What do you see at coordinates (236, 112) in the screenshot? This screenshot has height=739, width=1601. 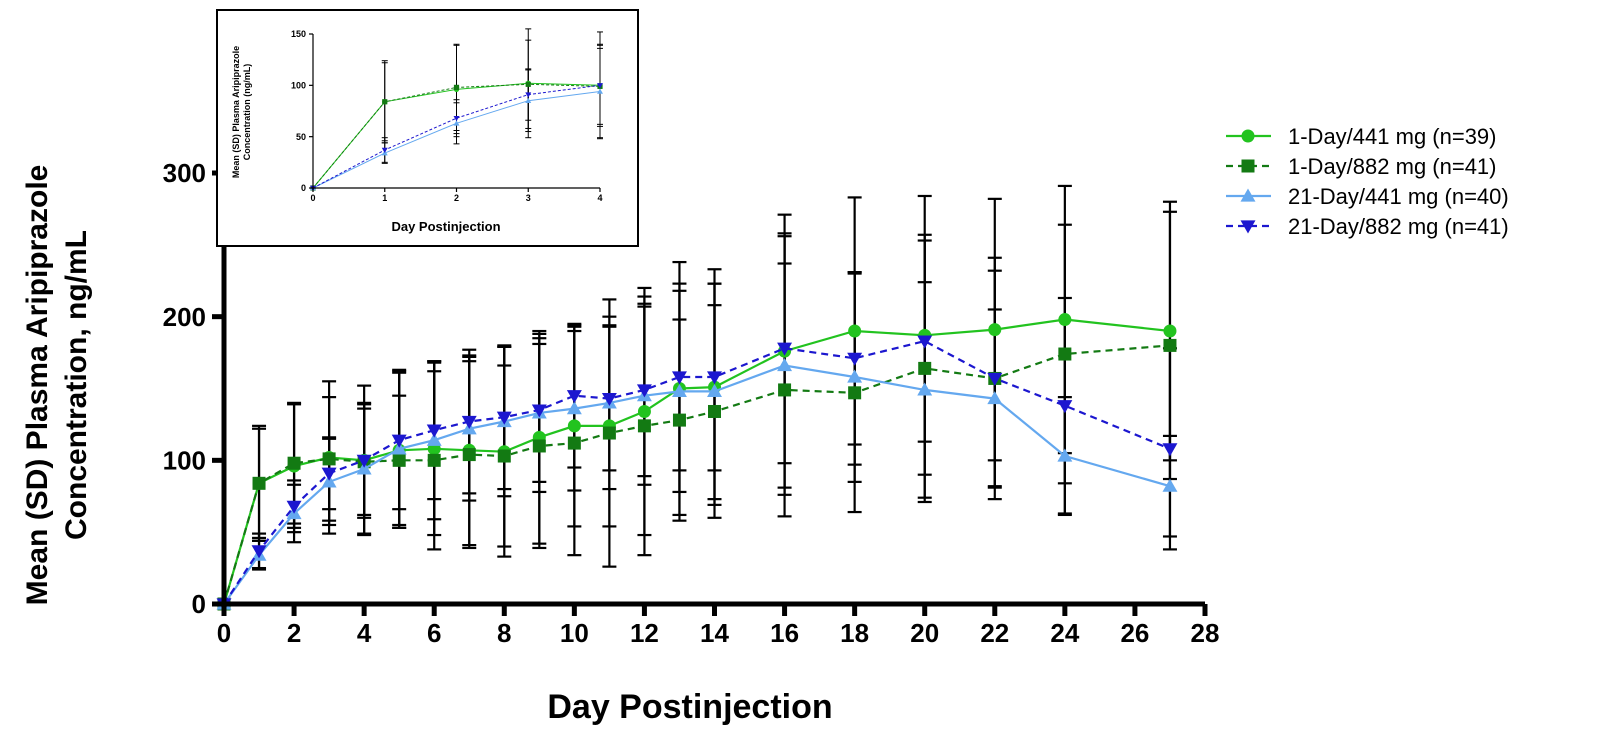 I see `inset-y-axis-title-line1: Mean (SD) Plasma Aripiprazole` at bounding box center [236, 112].